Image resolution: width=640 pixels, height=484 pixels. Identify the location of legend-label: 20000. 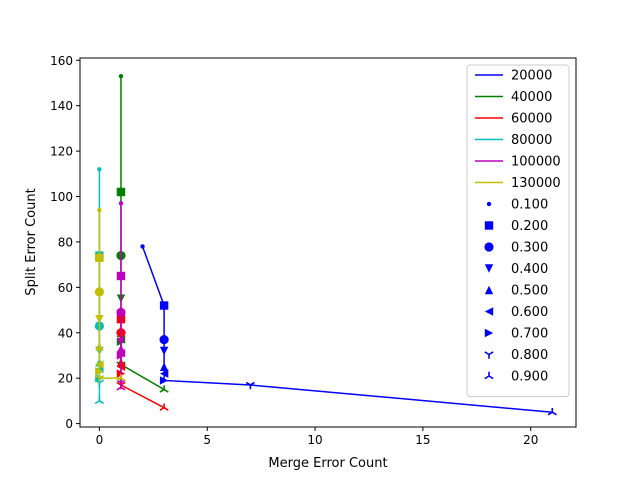
(531, 76).